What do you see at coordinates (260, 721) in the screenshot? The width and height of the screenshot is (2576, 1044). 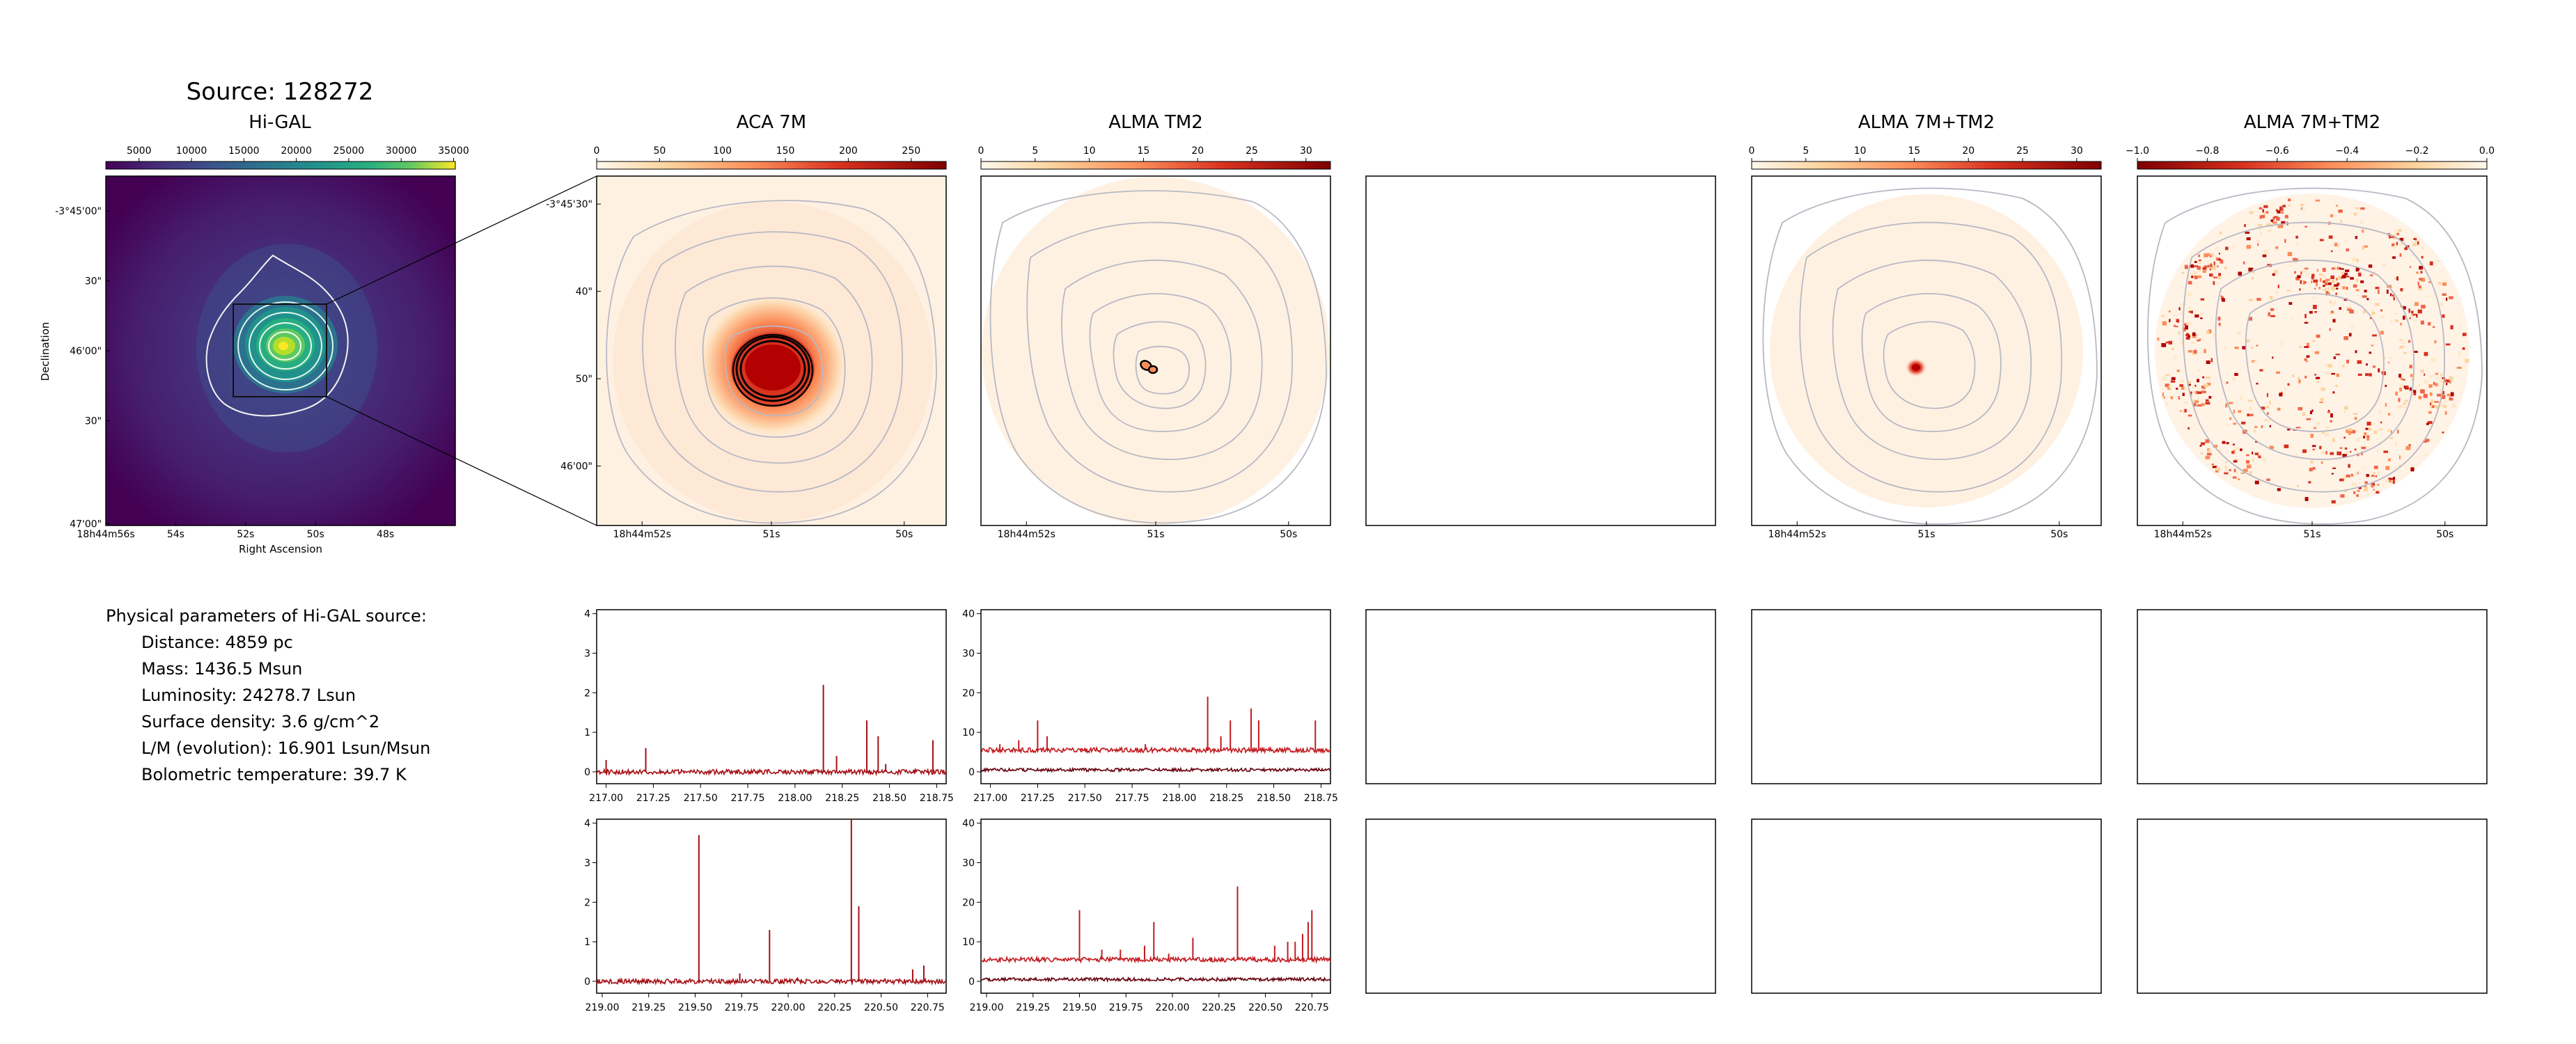 I see `param-surface-density: Surface density: 3.6 g/cm^2` at bounding box center [260, 721].